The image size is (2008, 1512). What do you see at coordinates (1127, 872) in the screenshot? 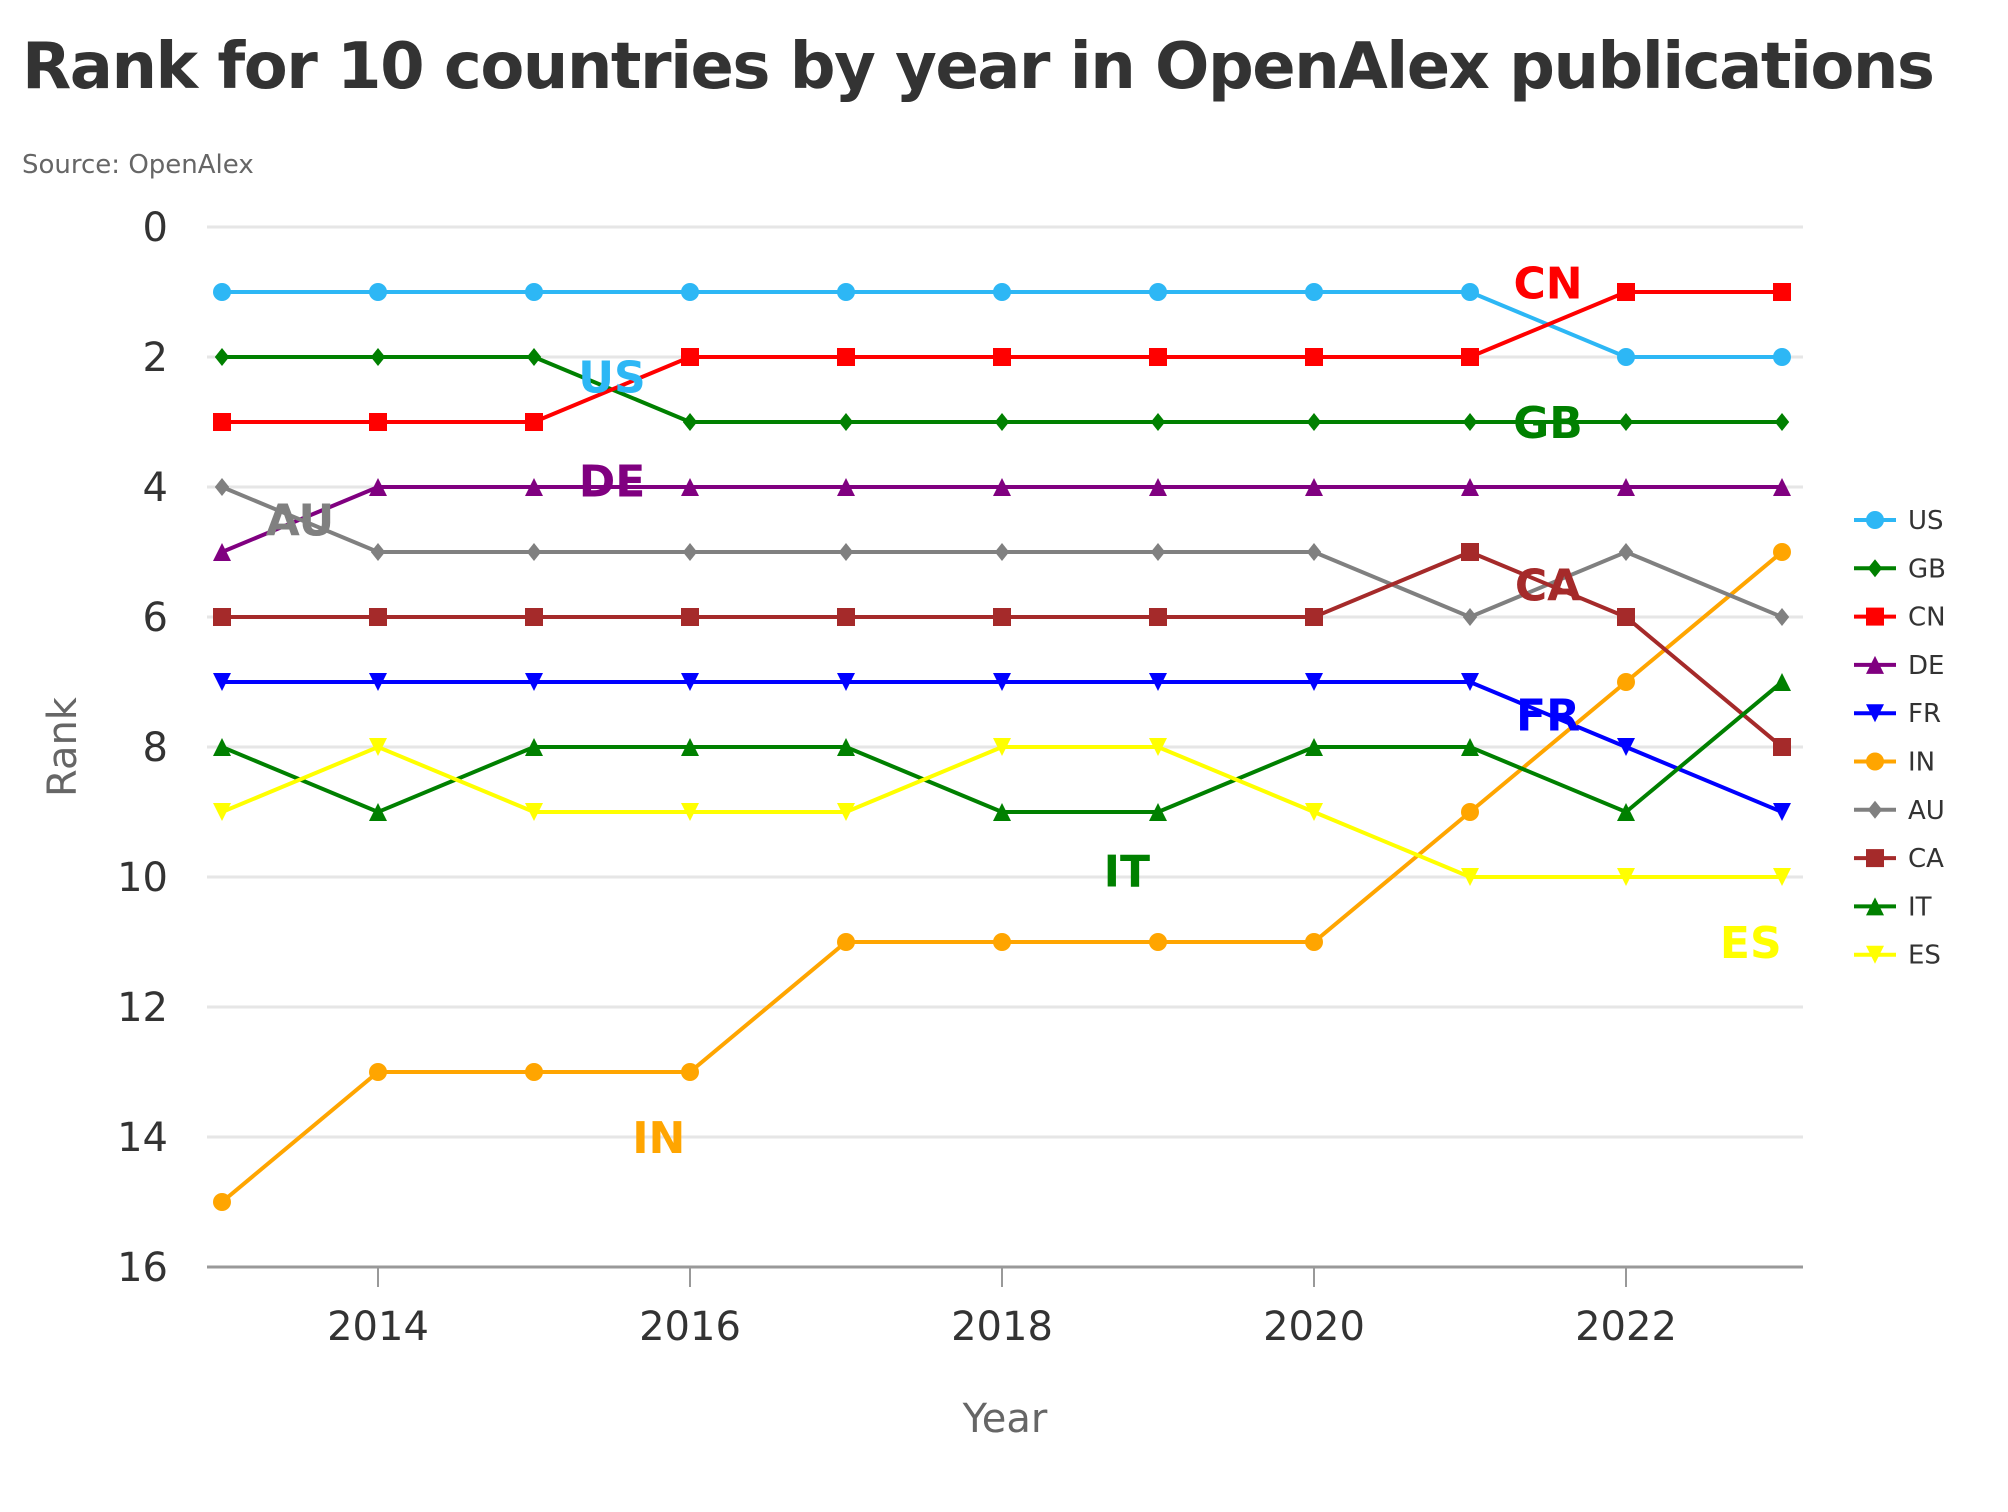
I see `annotation-it: IT` at bounding box center [1127, 872].